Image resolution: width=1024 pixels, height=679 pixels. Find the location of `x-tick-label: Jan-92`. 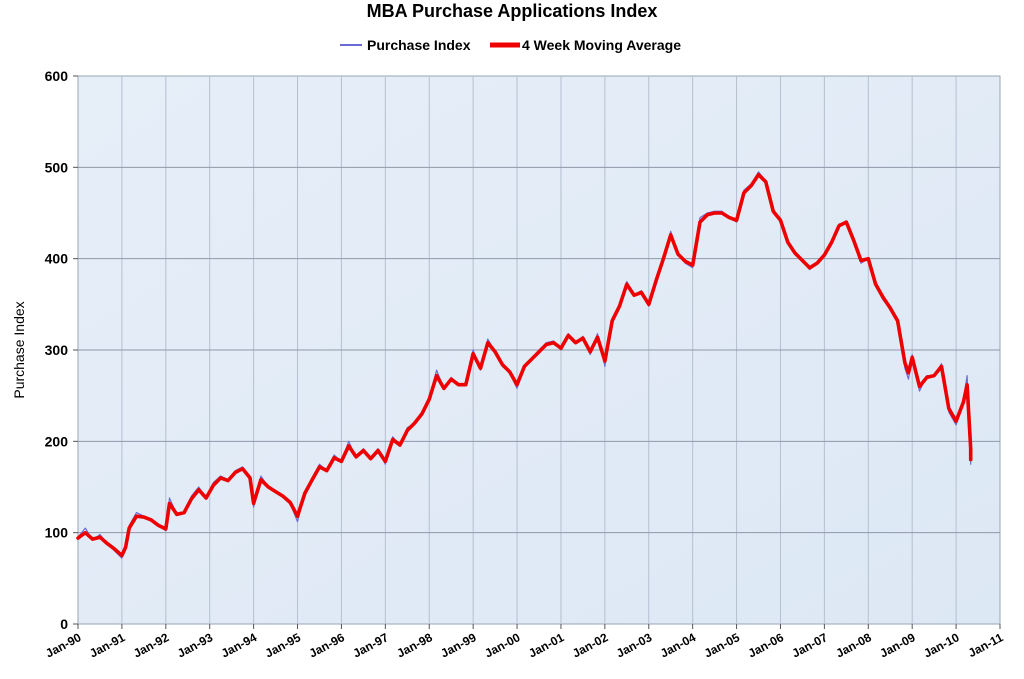

x-tick-label: Jan-92 is located at coordinates (151, 645).